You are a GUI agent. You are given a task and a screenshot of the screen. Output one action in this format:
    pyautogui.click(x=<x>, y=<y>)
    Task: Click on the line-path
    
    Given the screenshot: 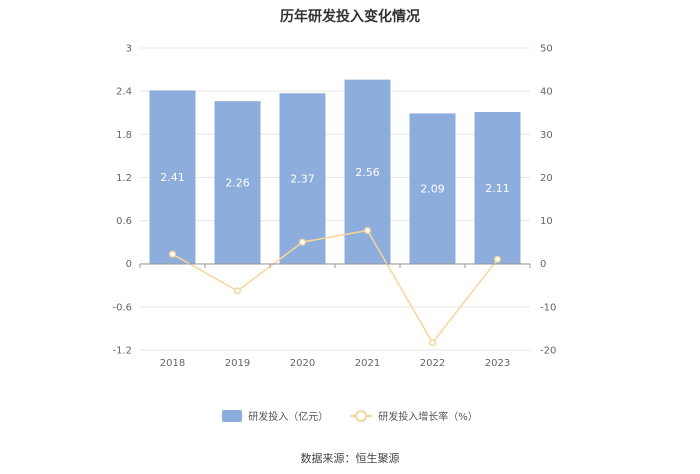 What is the action you would take?
    pyautogui.click(x=335, y=287)
    